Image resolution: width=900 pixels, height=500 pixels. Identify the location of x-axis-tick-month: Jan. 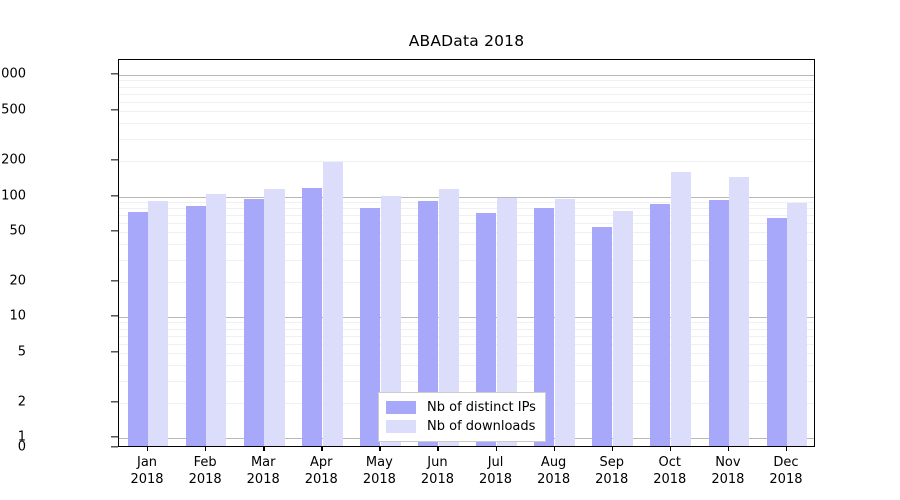
(147, 462).